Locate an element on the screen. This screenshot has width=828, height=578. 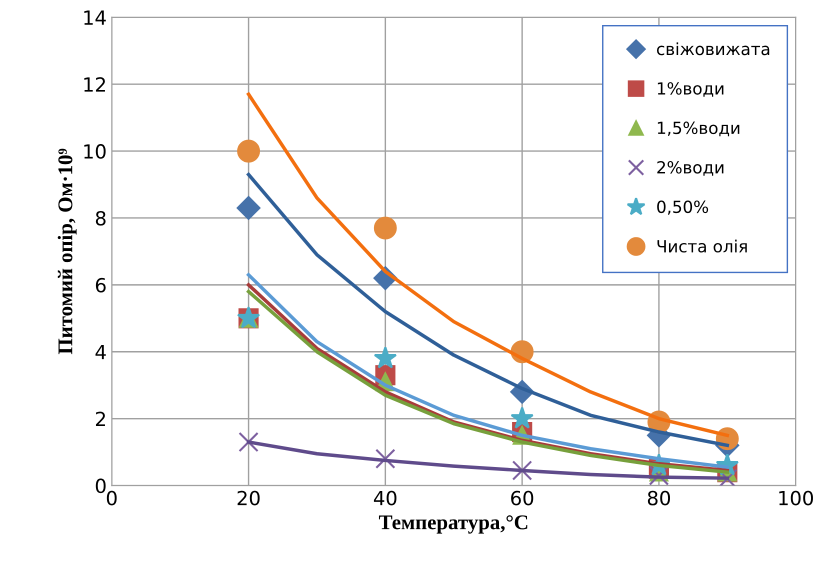
y-tick-label: 10 is located at coordinates (95, 151).